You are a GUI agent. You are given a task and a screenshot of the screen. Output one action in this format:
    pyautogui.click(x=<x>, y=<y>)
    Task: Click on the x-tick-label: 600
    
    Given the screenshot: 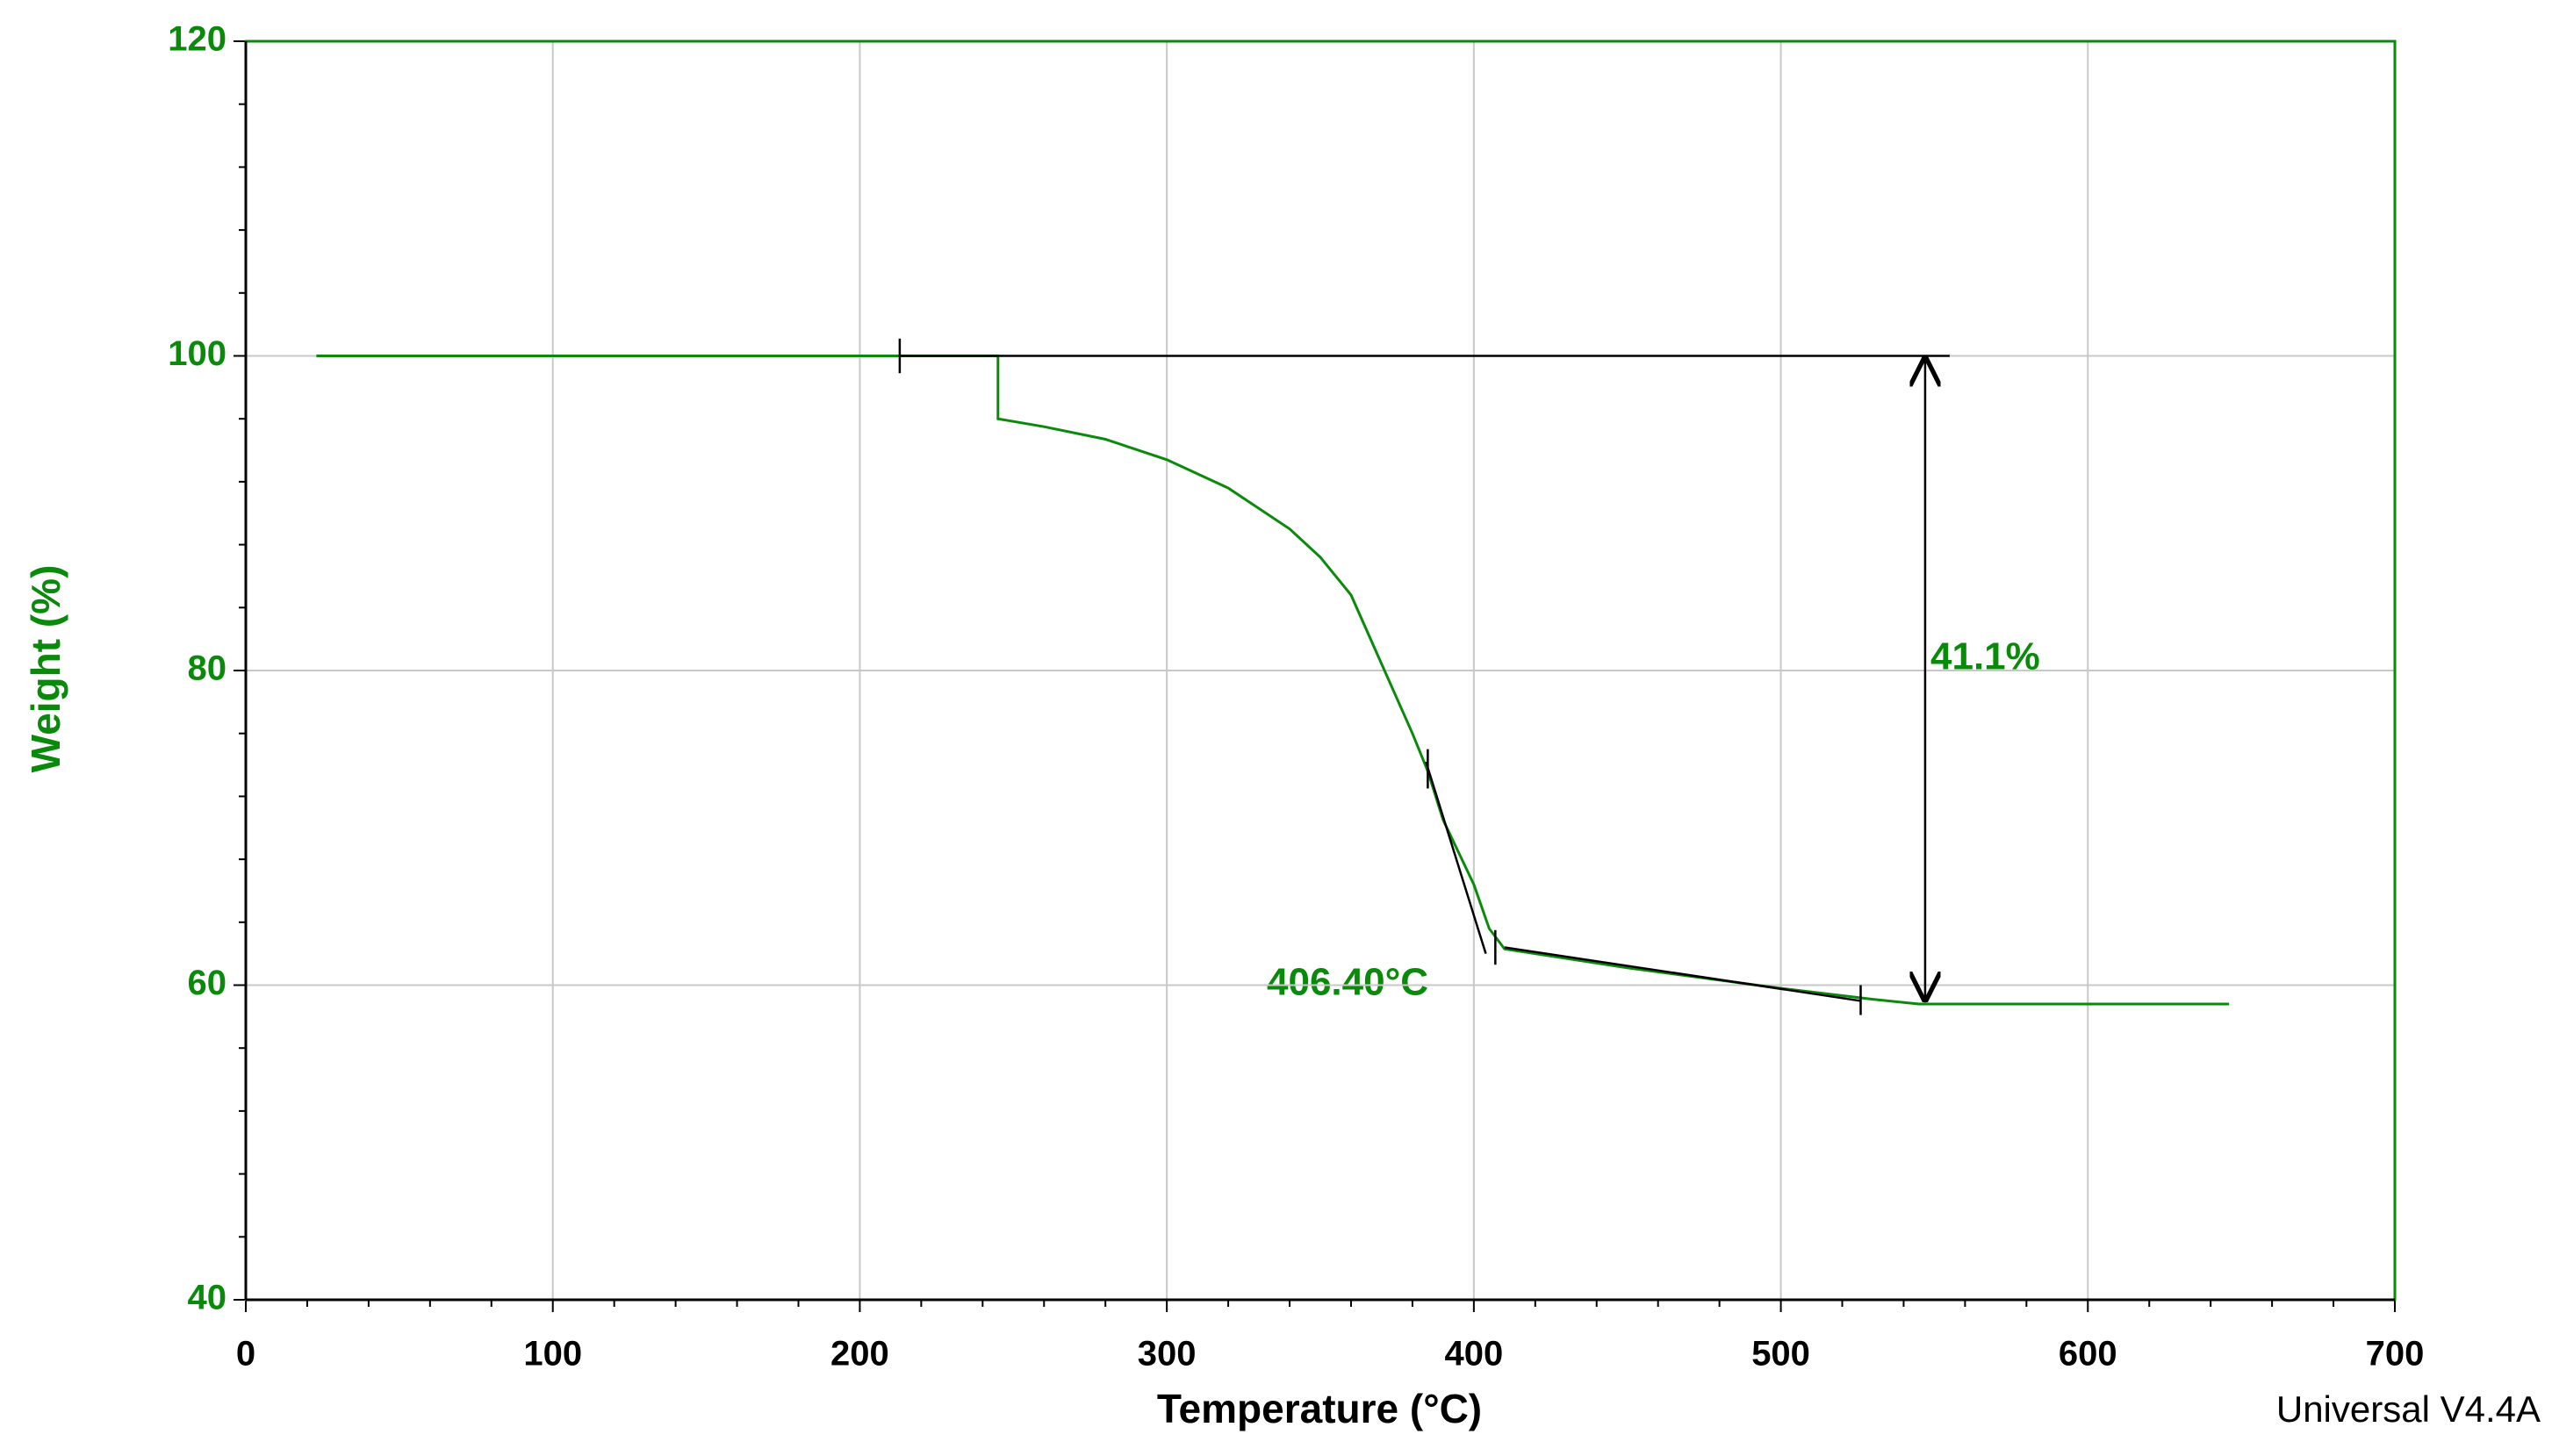 What is the action you would take?
    pyautogui.click(x=2088, y=1354)
    